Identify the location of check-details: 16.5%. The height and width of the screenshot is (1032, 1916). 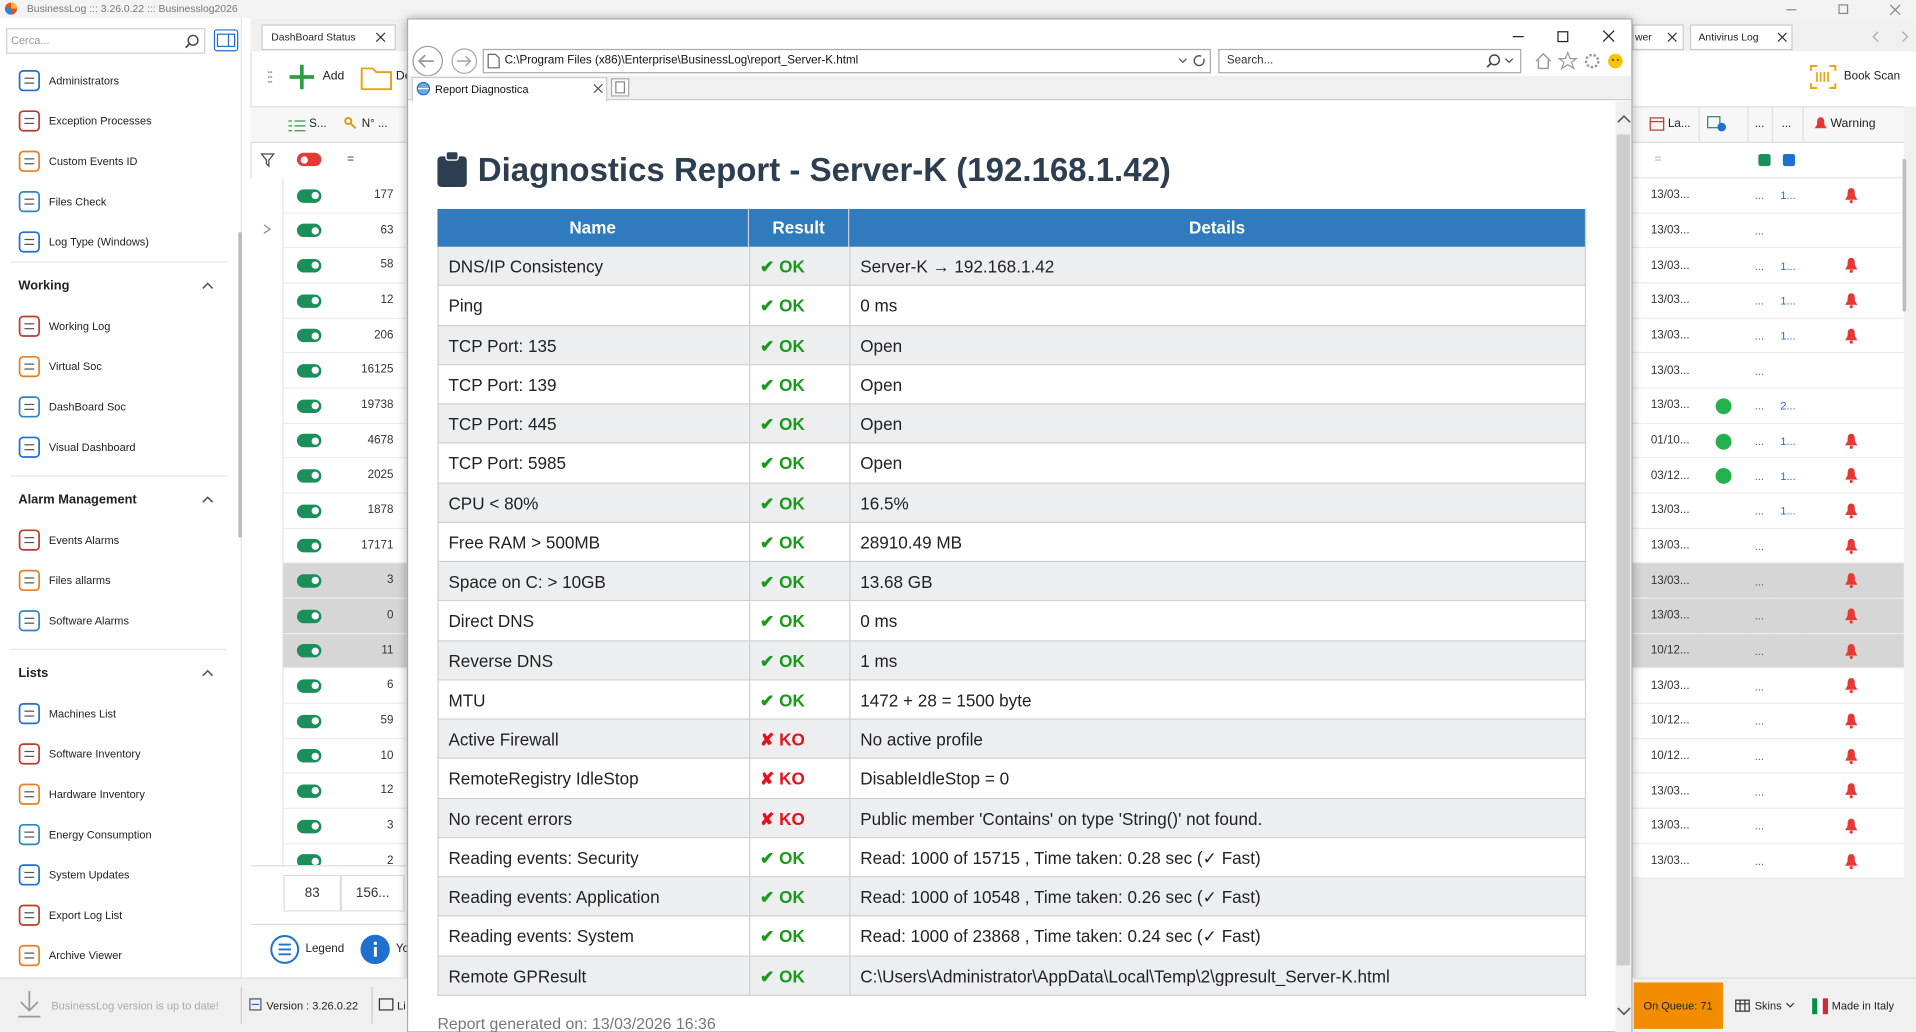
(884, 503).